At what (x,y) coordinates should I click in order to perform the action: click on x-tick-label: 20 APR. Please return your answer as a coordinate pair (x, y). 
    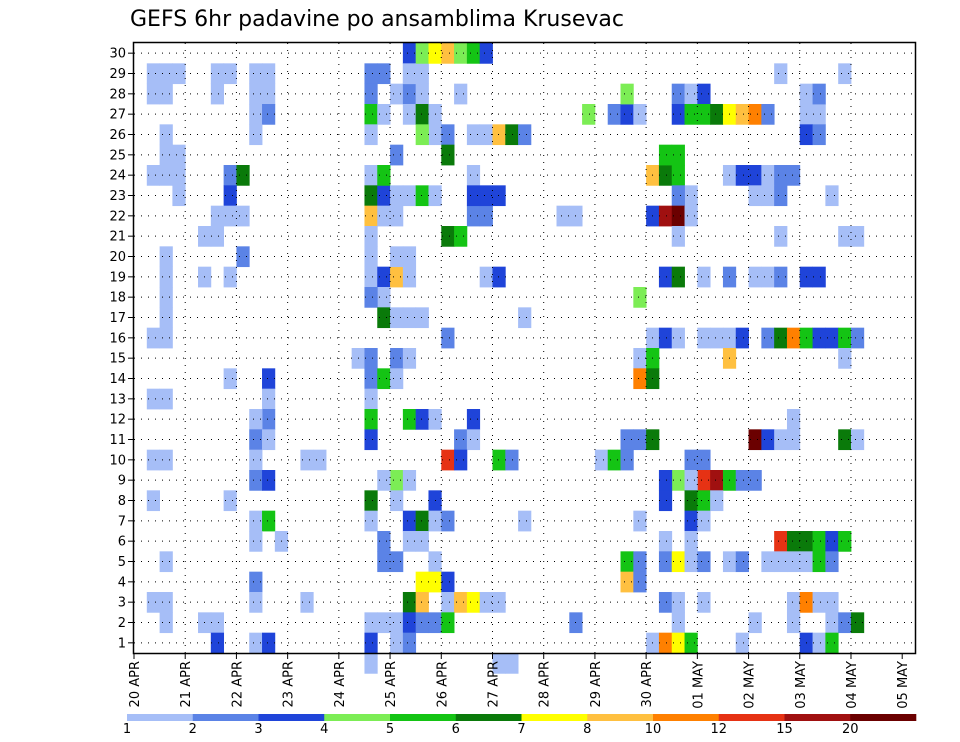
    Looking at the image, I should click on (135, 684).